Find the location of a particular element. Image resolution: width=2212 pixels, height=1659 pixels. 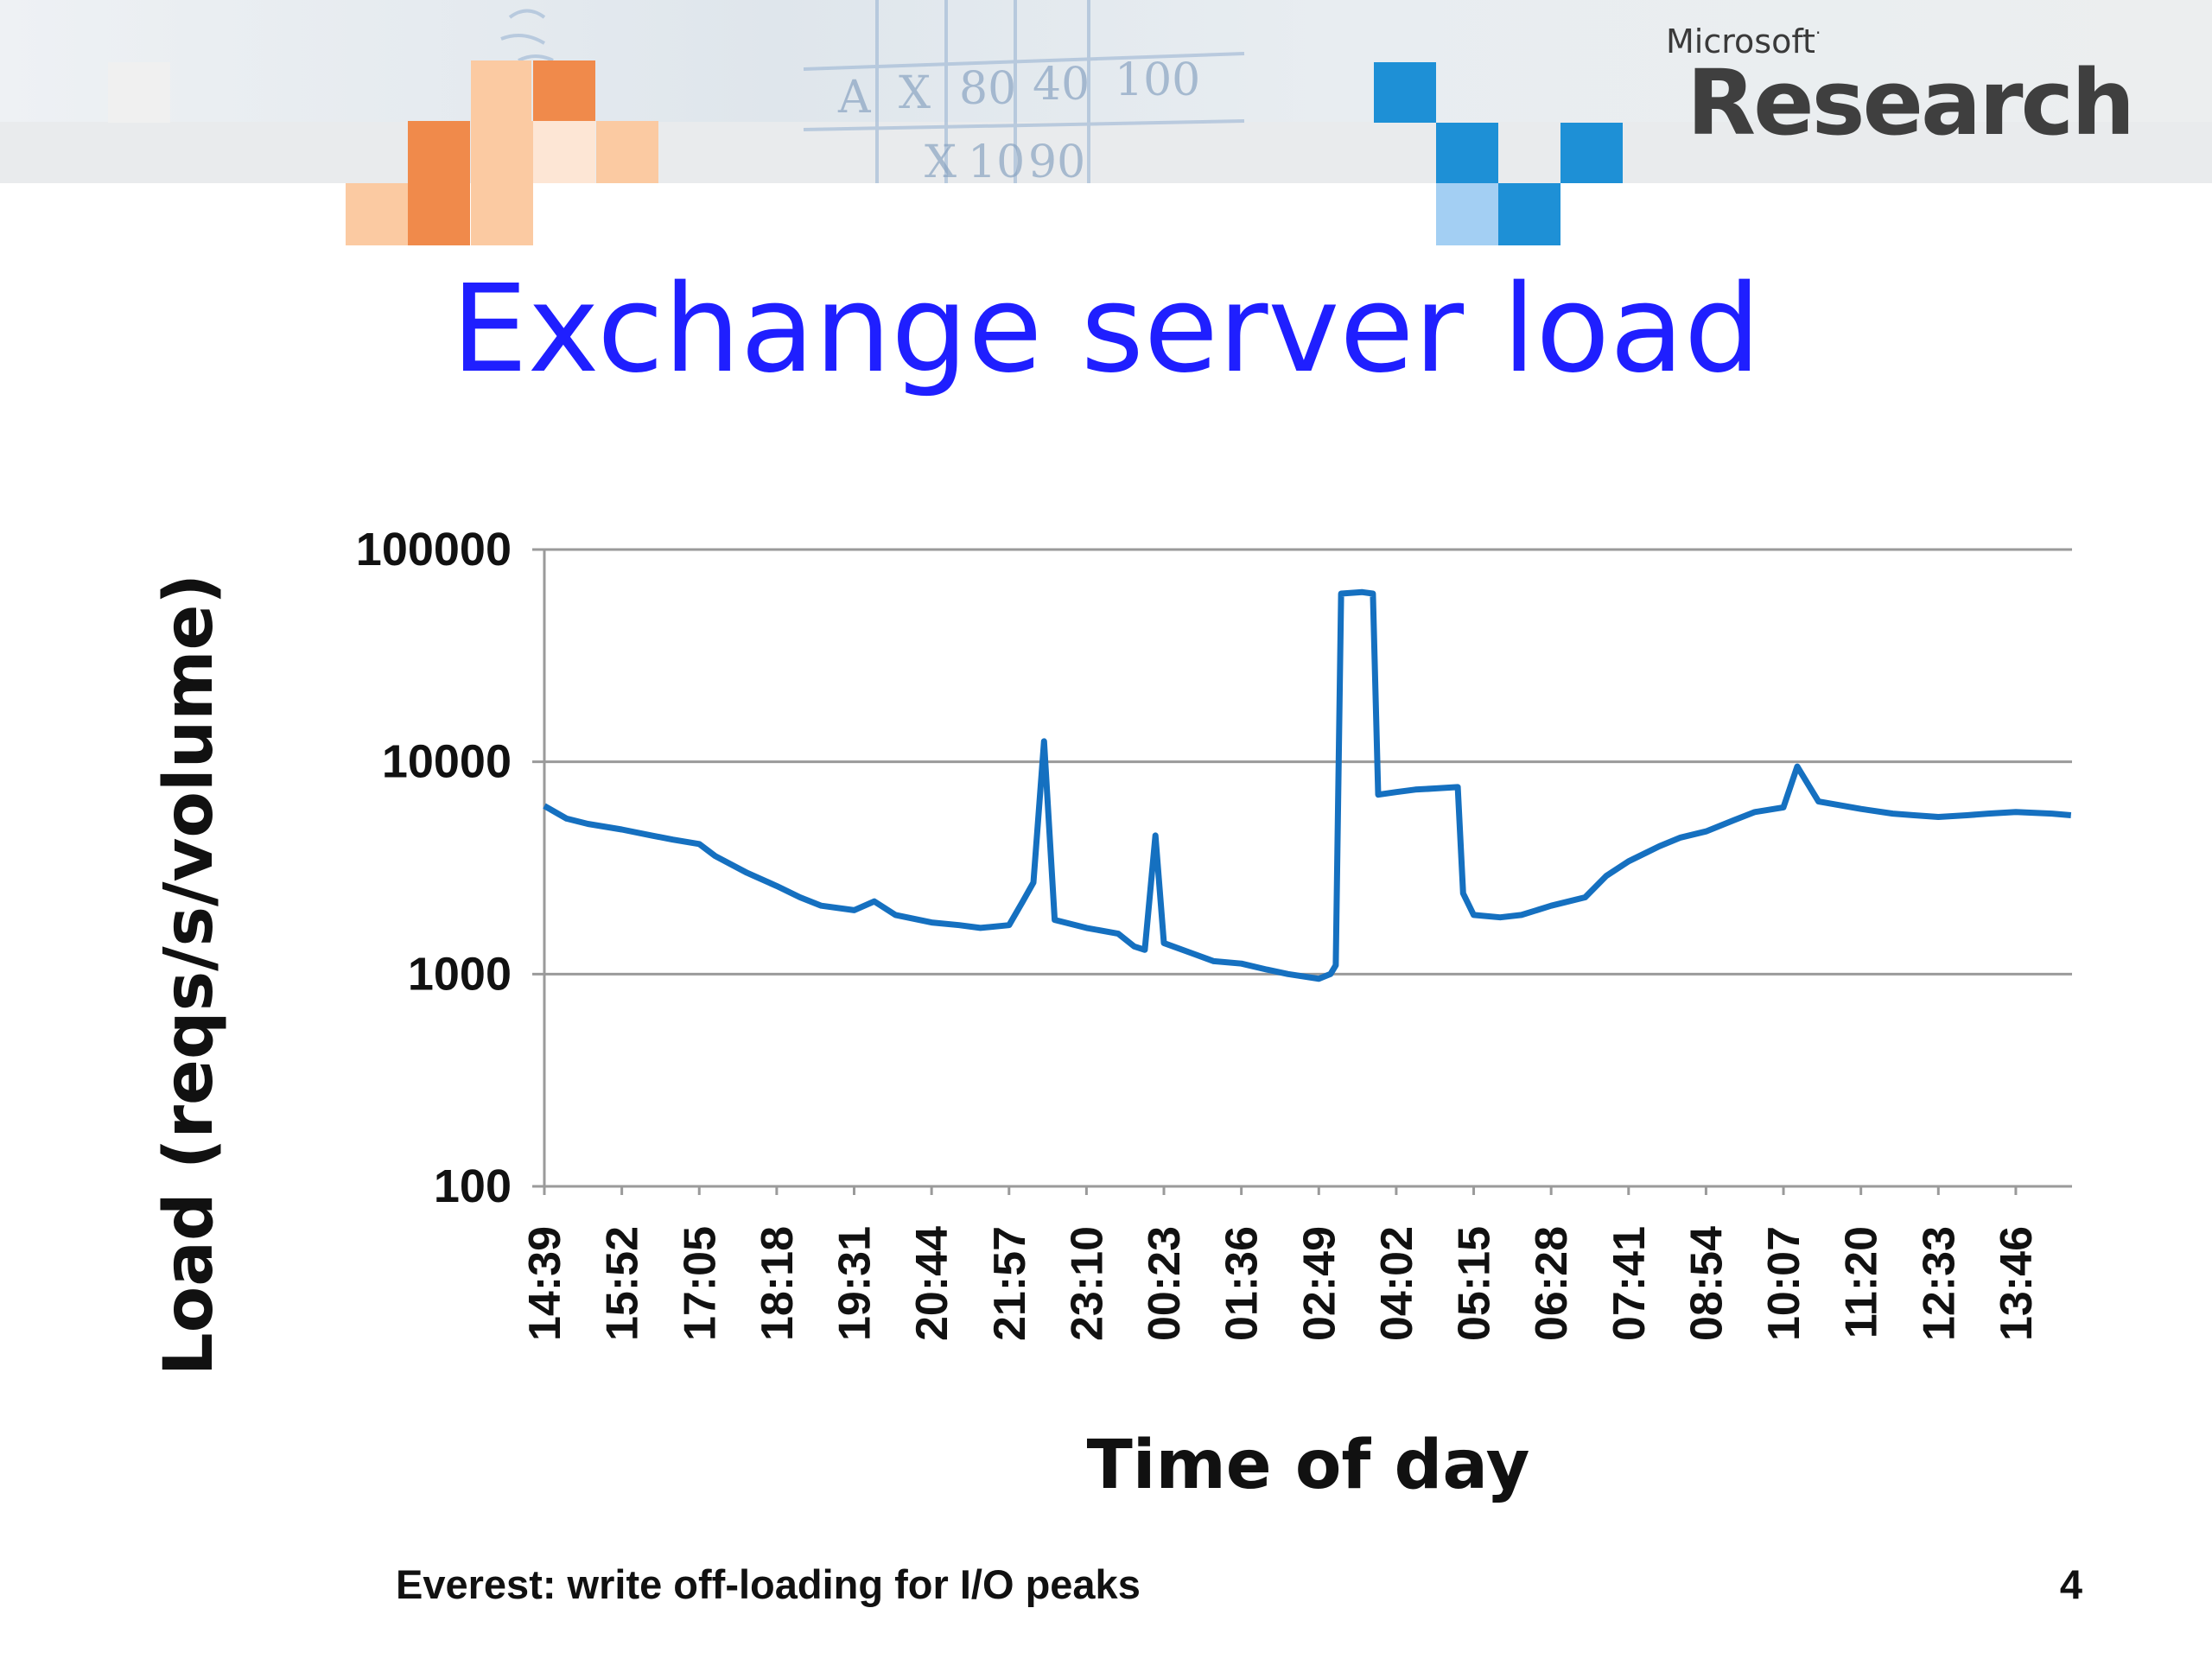

svg-text: 10 is located at coordinates (996, 160).